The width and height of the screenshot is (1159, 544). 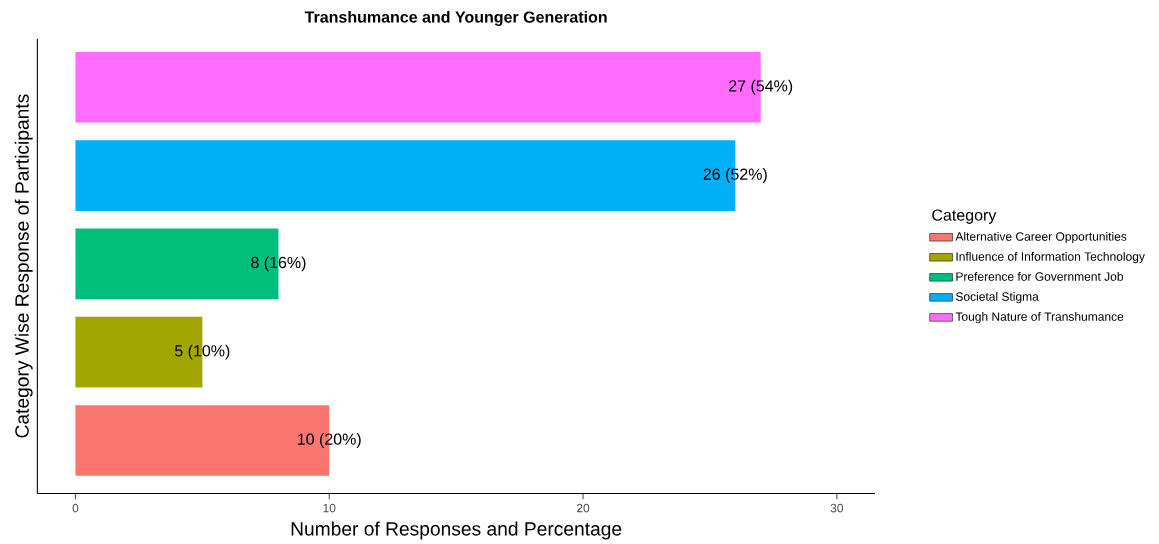 I want to click on x-tick-label: 10, so click(x=329, y=508).